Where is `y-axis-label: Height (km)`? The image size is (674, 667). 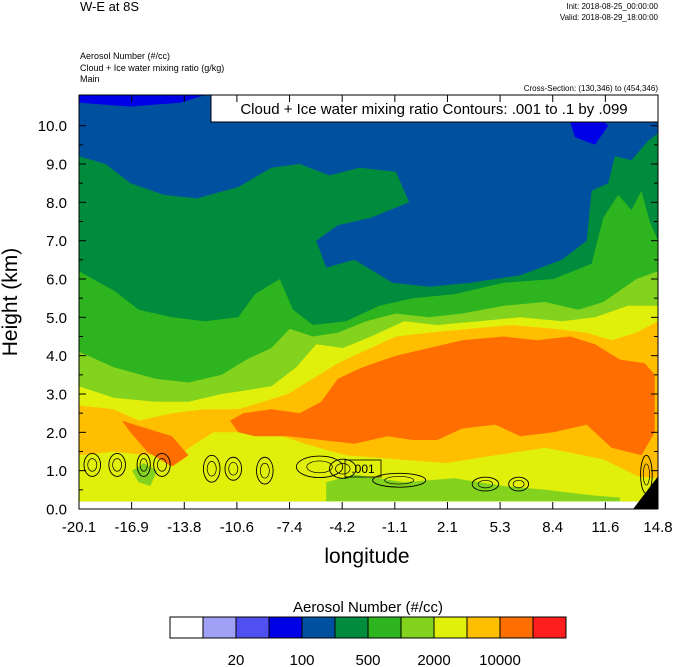 y-axis-label: Height (km) is located at coordinates (11, 302).